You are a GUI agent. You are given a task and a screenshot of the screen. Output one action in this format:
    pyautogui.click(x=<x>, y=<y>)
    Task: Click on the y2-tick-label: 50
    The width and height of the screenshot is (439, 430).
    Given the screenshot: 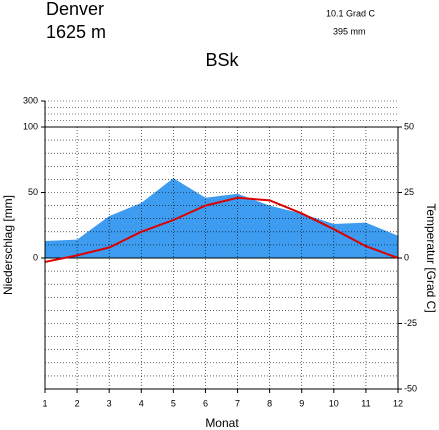 What is the action you would take?
    pyautogui.click(x=409, y=126)
    